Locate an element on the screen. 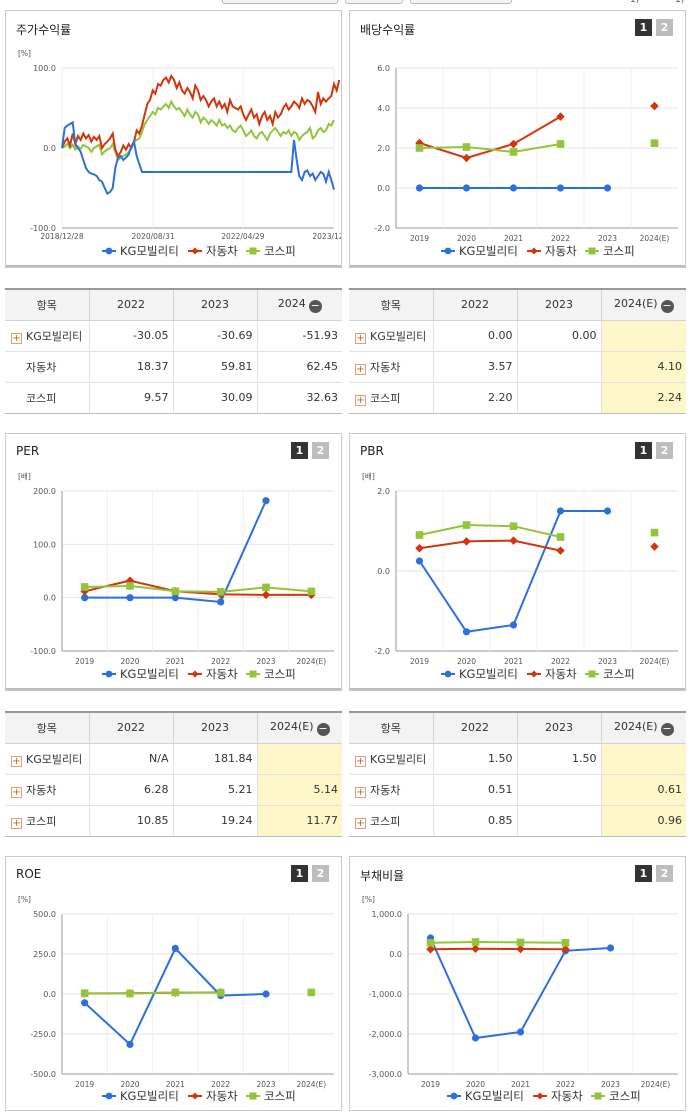 Image resolution: width=691 pixels, height=1115 pixels. table-cell: 10.85 is located at coordinates (130, 821).